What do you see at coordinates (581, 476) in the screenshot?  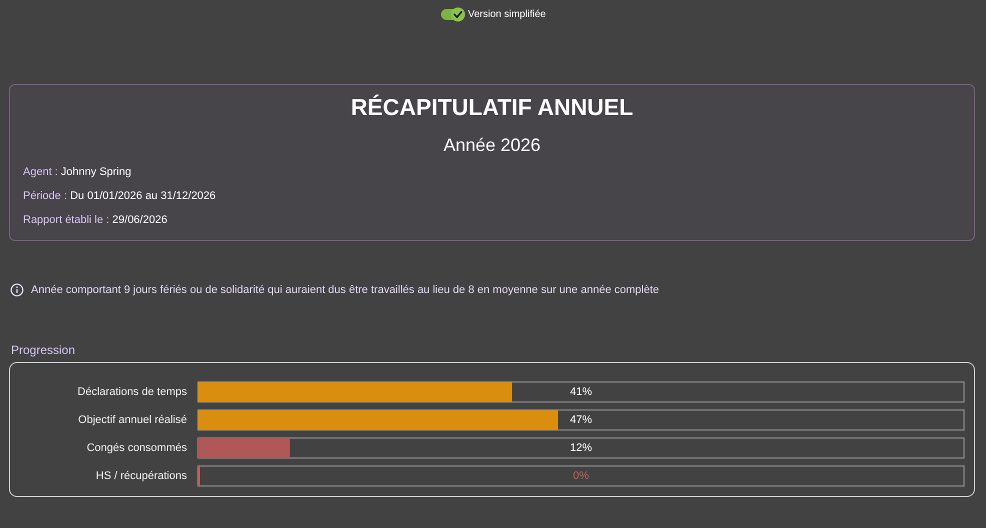 I see `data-label: 0%` at bounding box center [581, 476].